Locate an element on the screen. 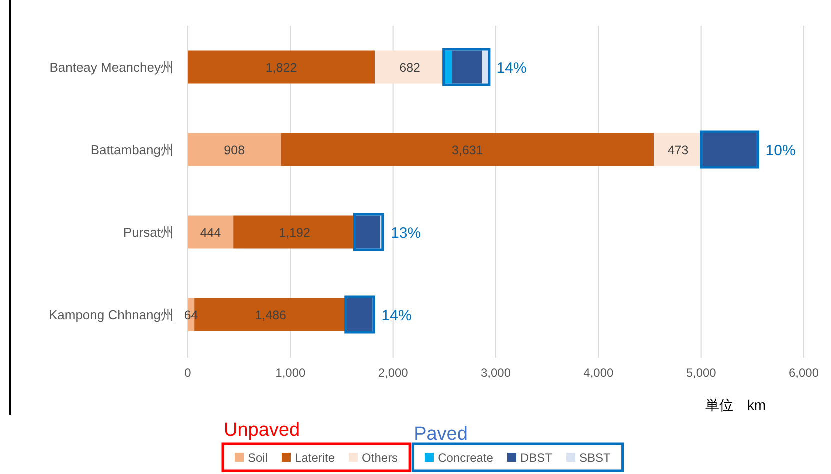 The image size is (831, 474). x-tick-label: 3,000 is located at coordinates (496, 373).